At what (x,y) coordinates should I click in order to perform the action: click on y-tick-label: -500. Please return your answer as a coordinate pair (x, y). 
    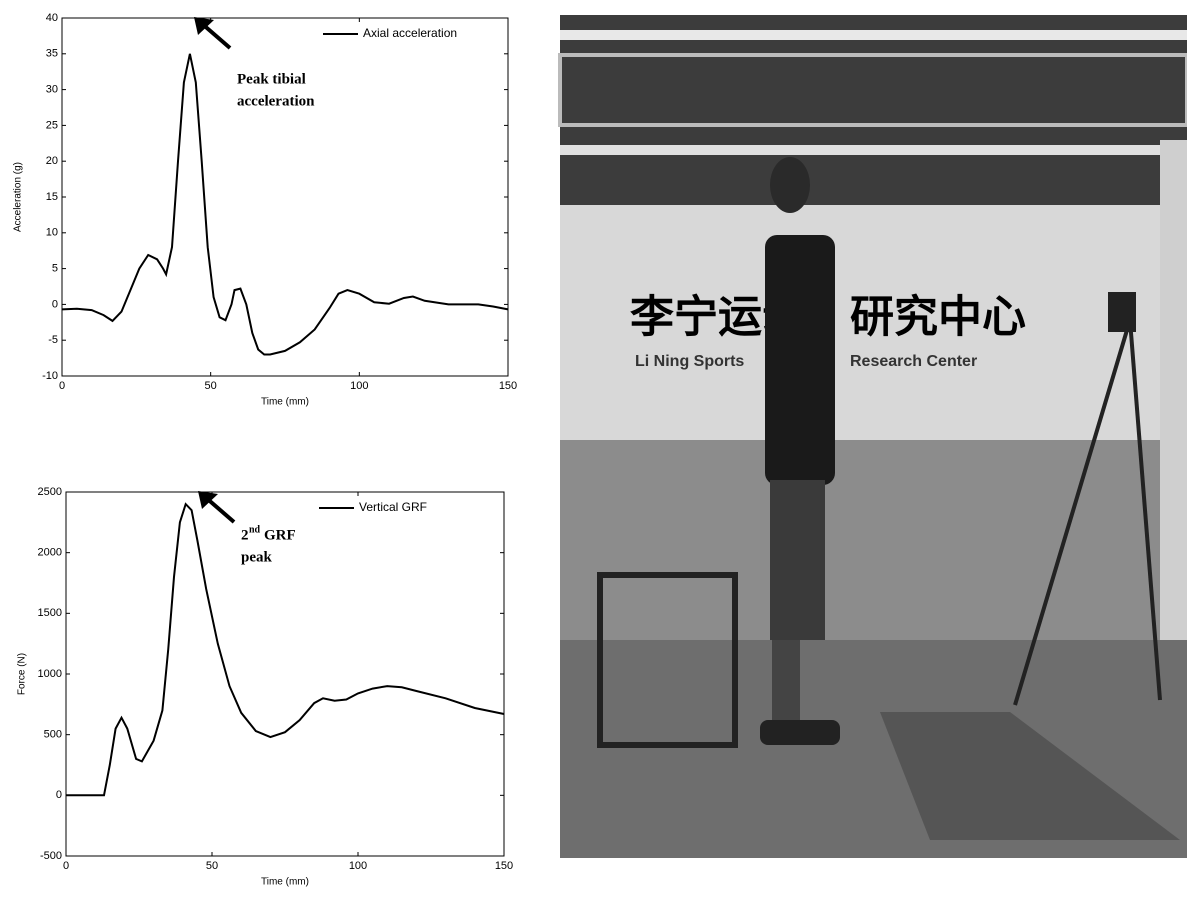
    Looking at the image, I should click on (51, 856).